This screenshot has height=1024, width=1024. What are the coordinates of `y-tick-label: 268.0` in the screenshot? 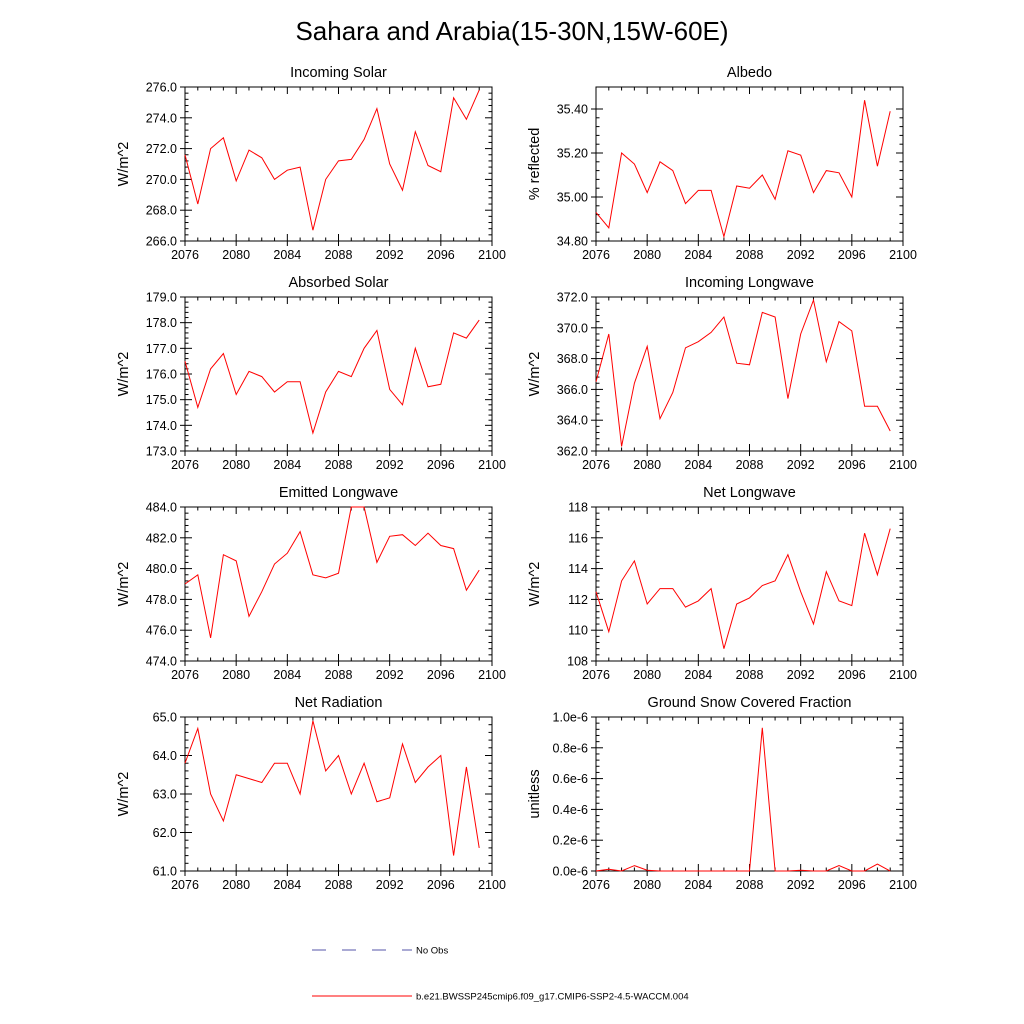 It's located at (161, 211).